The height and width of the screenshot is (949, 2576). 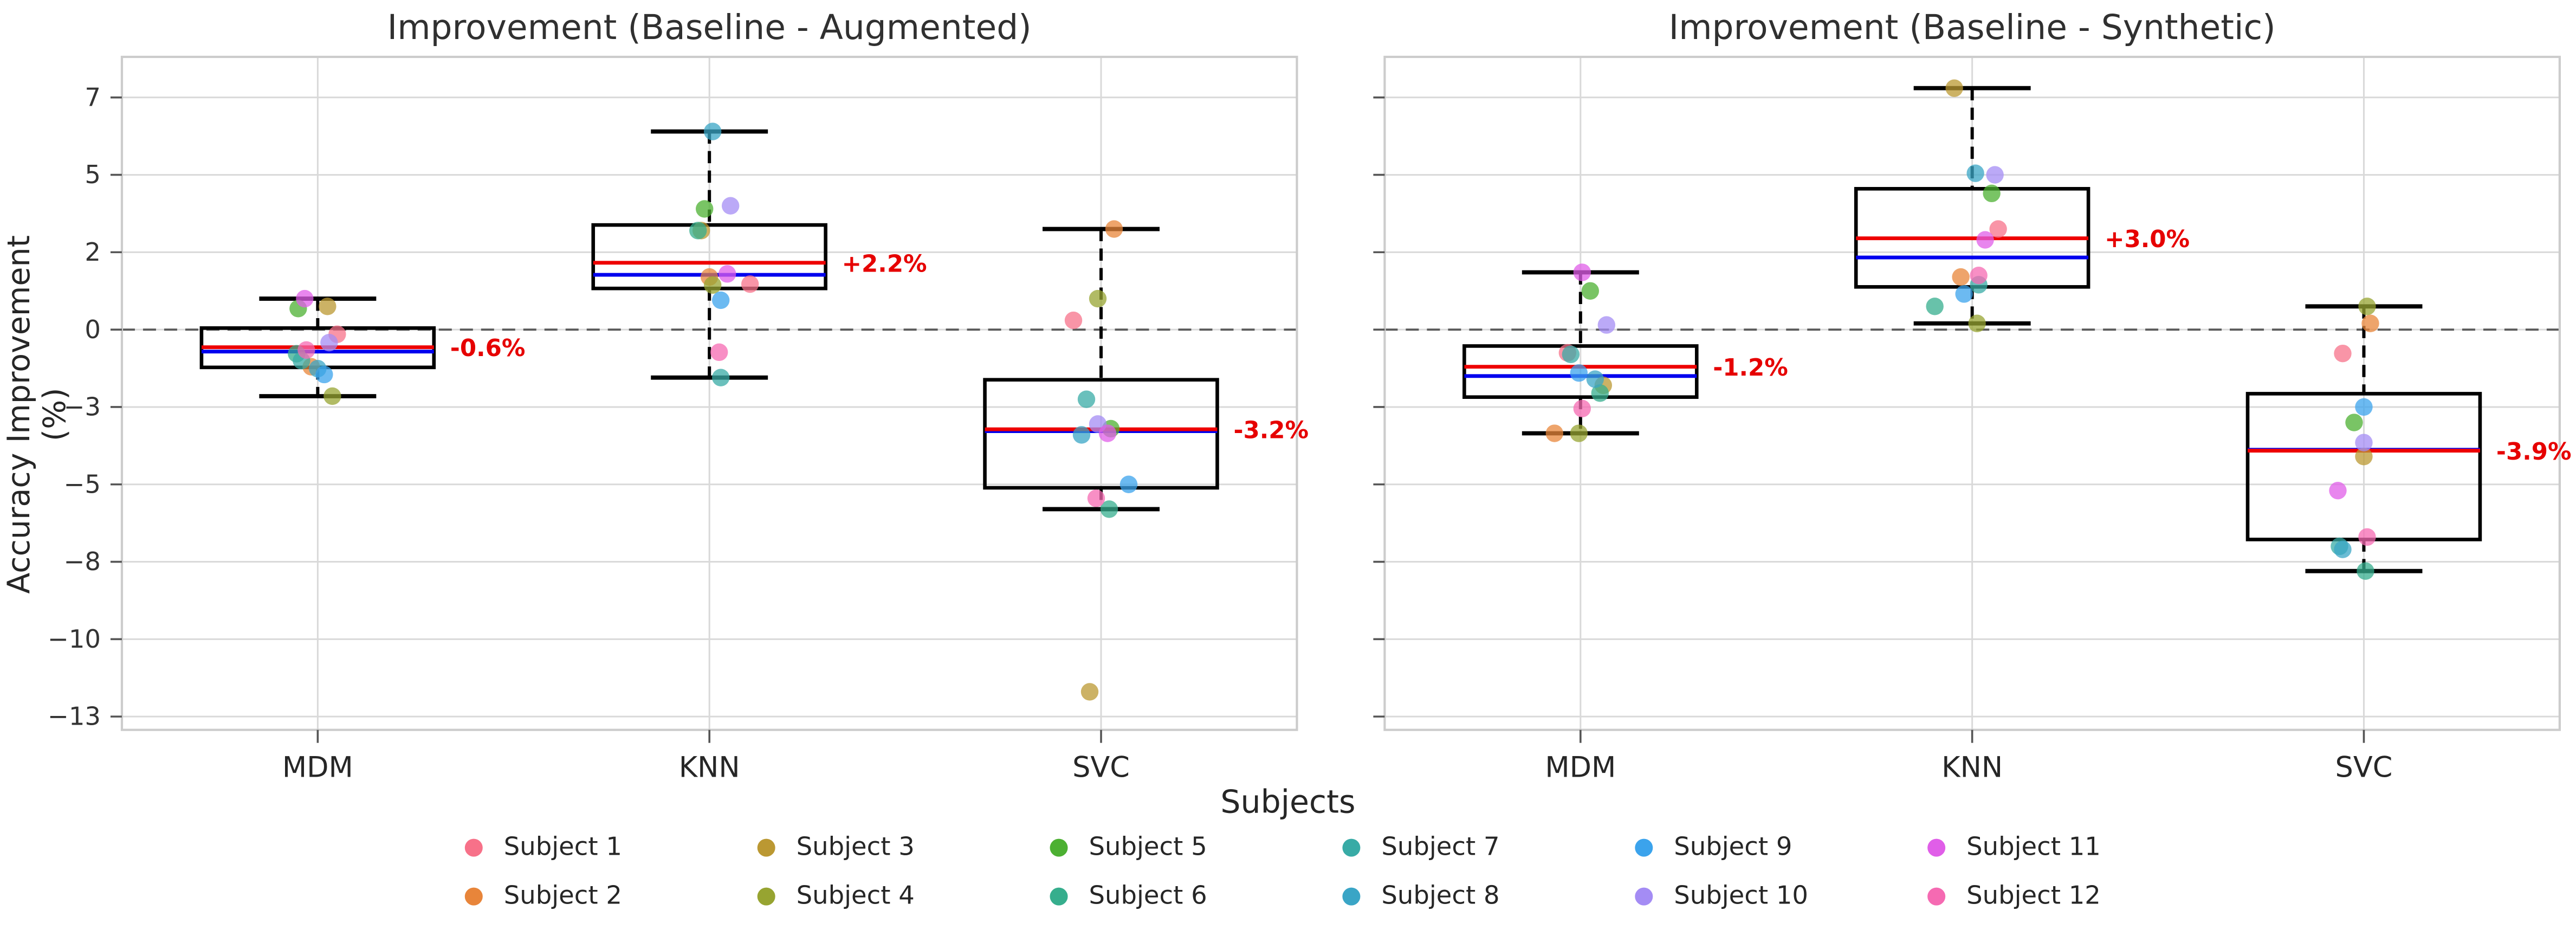 I want to click on mean-annotation: +2.2%, so click(x=884, y=263).